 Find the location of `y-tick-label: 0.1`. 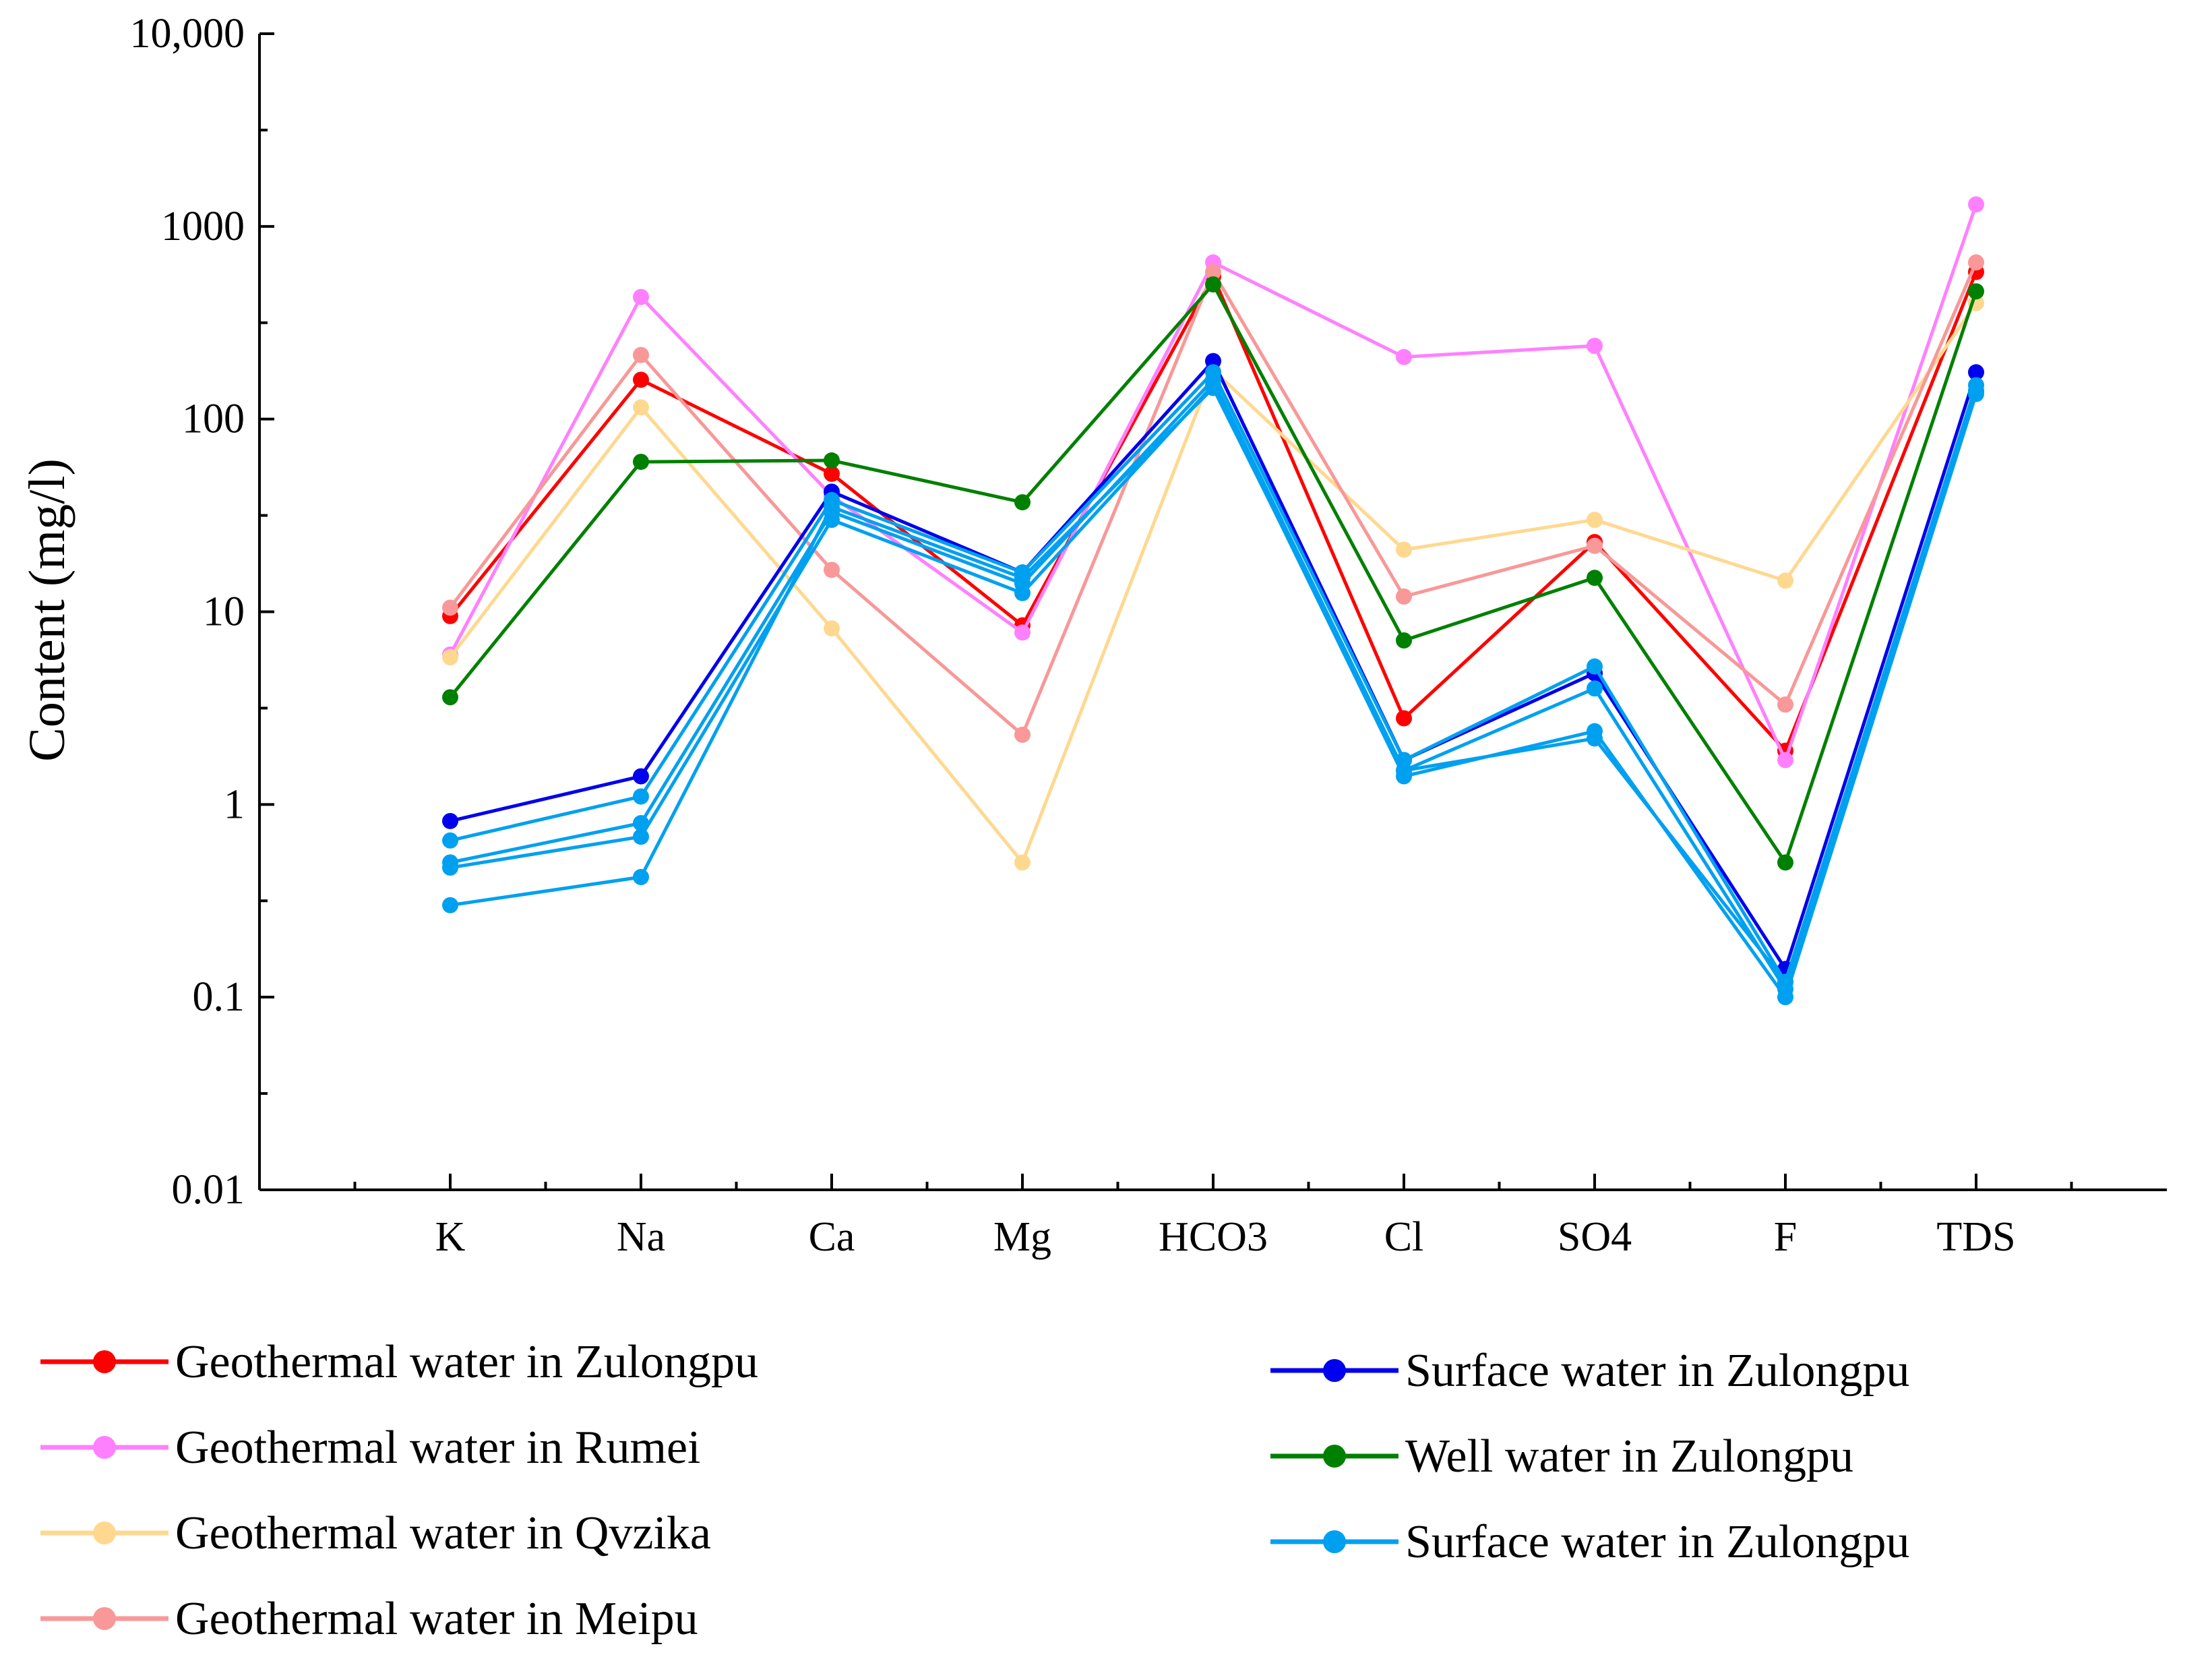

y-tick-label: 0.1 is located at coordinates (219, 997).